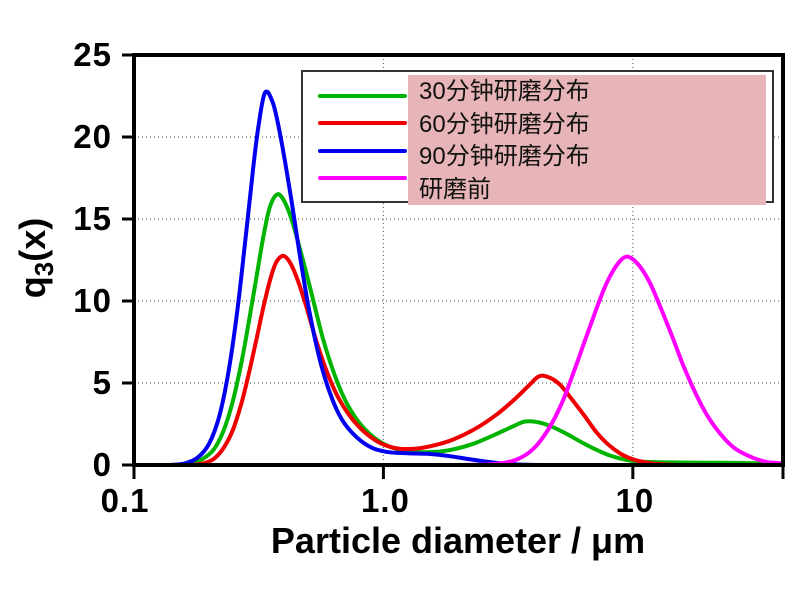  Describe the element at coordinates (102, 382) in the screenshot. I see `y-tick-label-5: 5` at that location.